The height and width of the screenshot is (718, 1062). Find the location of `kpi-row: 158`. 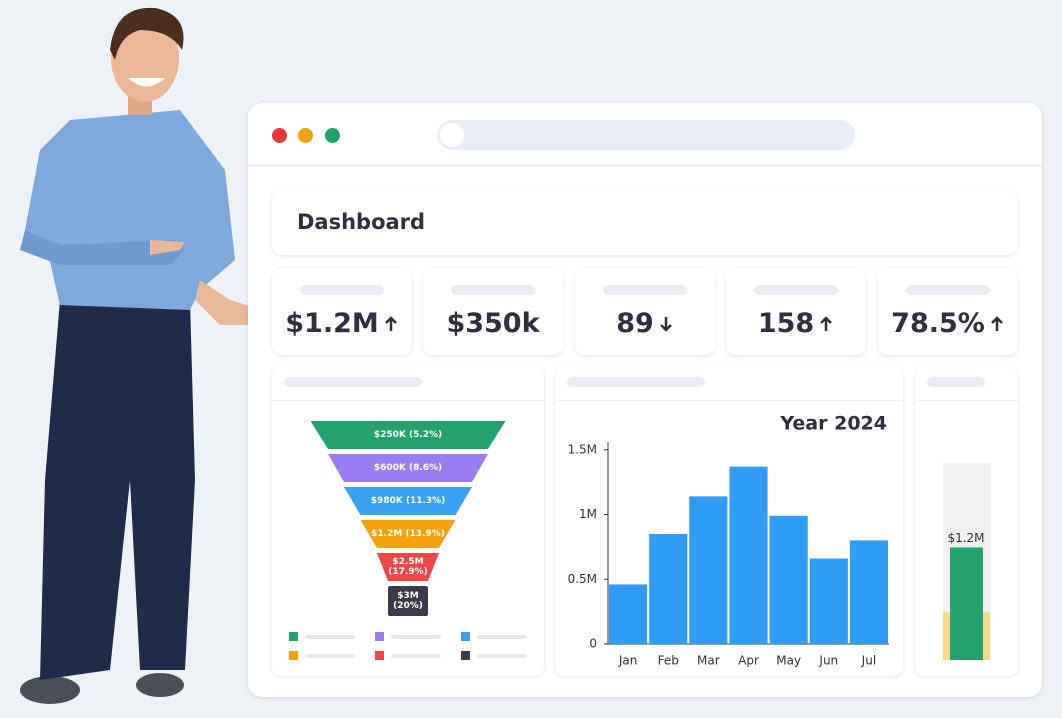

kpi-row: 158 is located at coordinates (796, 323).